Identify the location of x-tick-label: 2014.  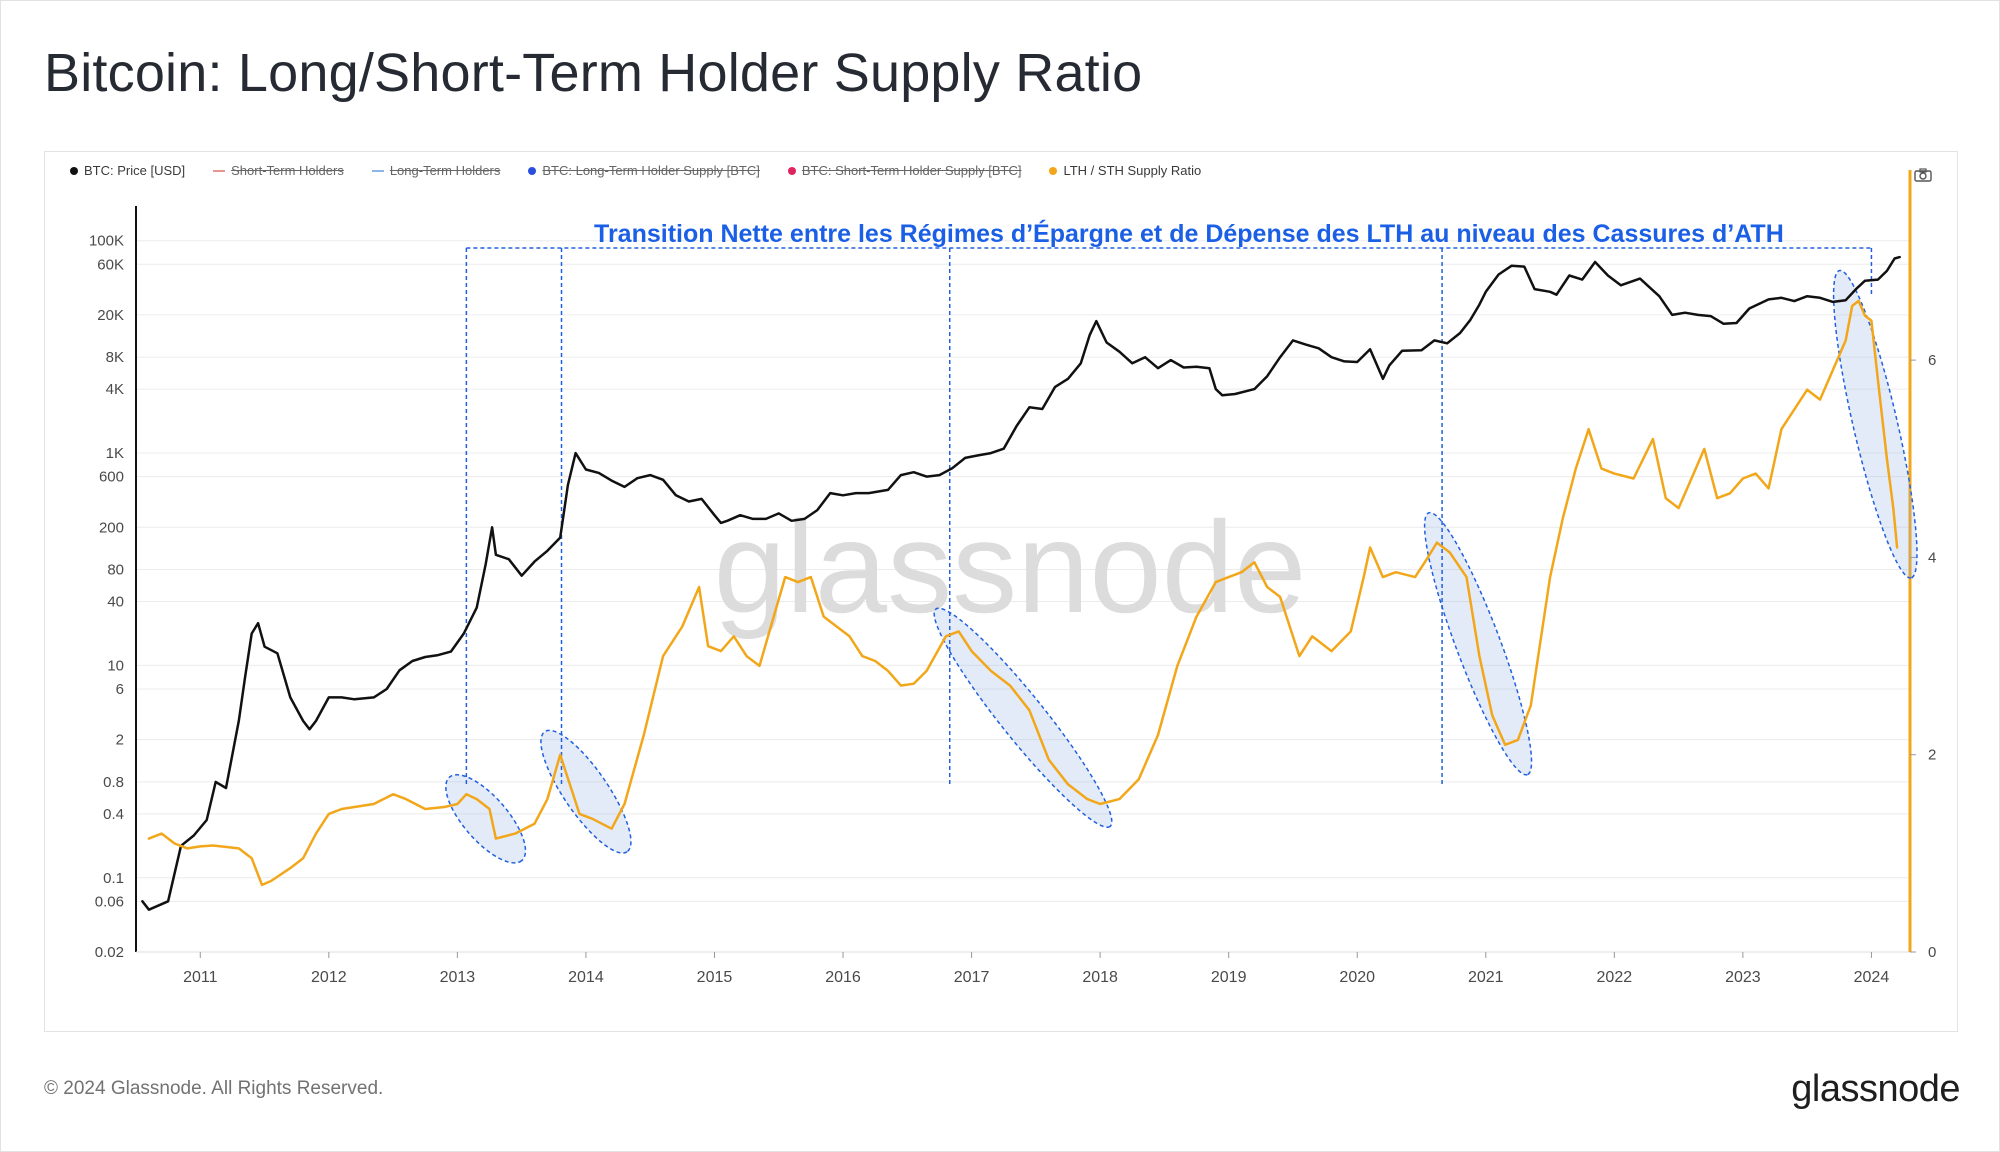
(586, 977).